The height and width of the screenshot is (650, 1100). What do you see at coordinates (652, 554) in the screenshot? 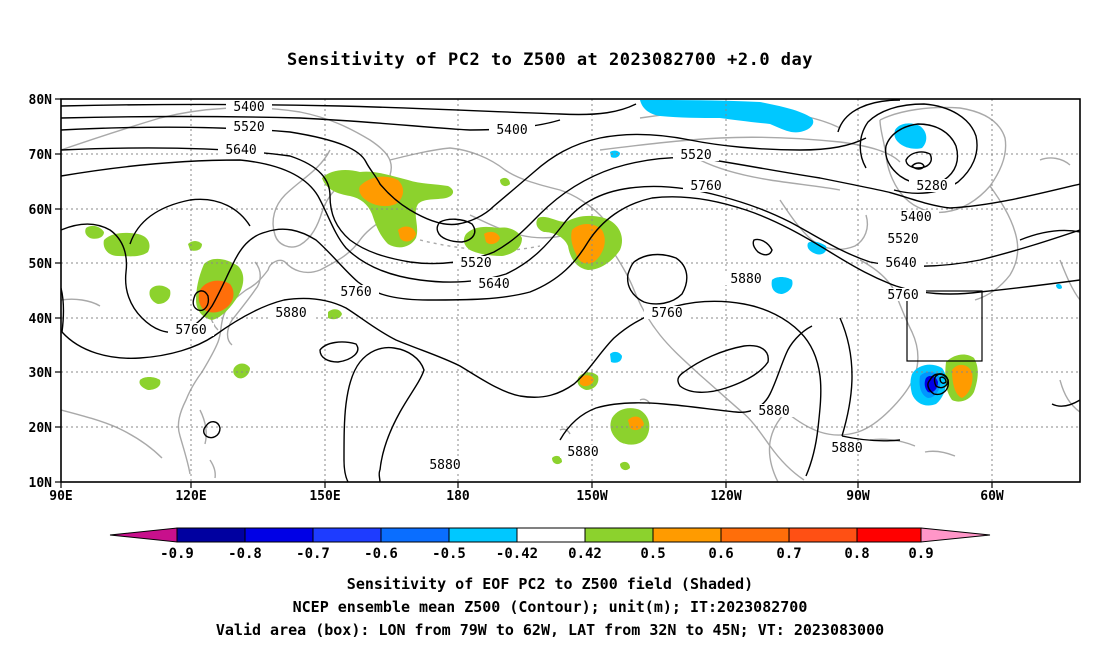
I see `colorbar-label: 0.5` at bounding box center [652, 554].